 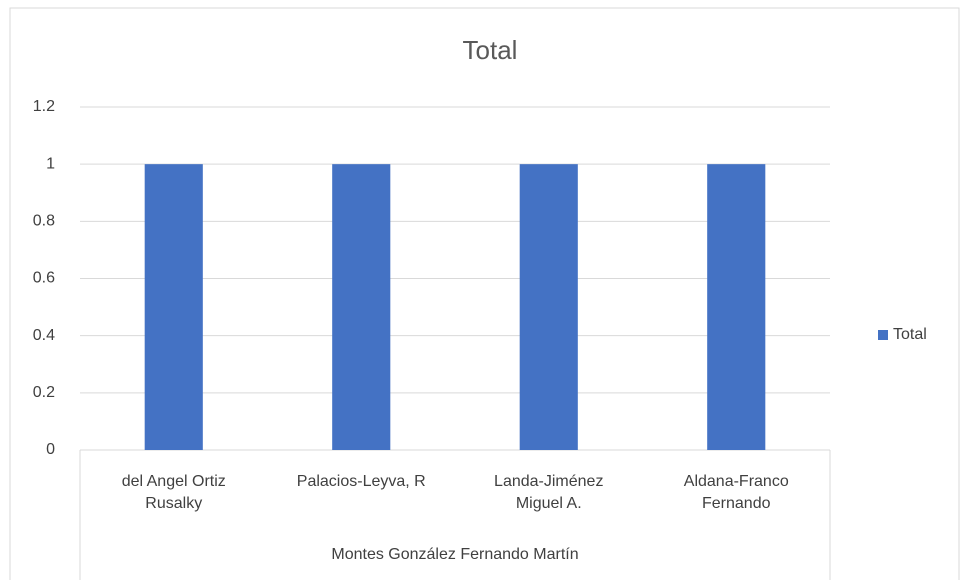 I want to click on y-tick-label: 1.2, so click(x=44, y=106).